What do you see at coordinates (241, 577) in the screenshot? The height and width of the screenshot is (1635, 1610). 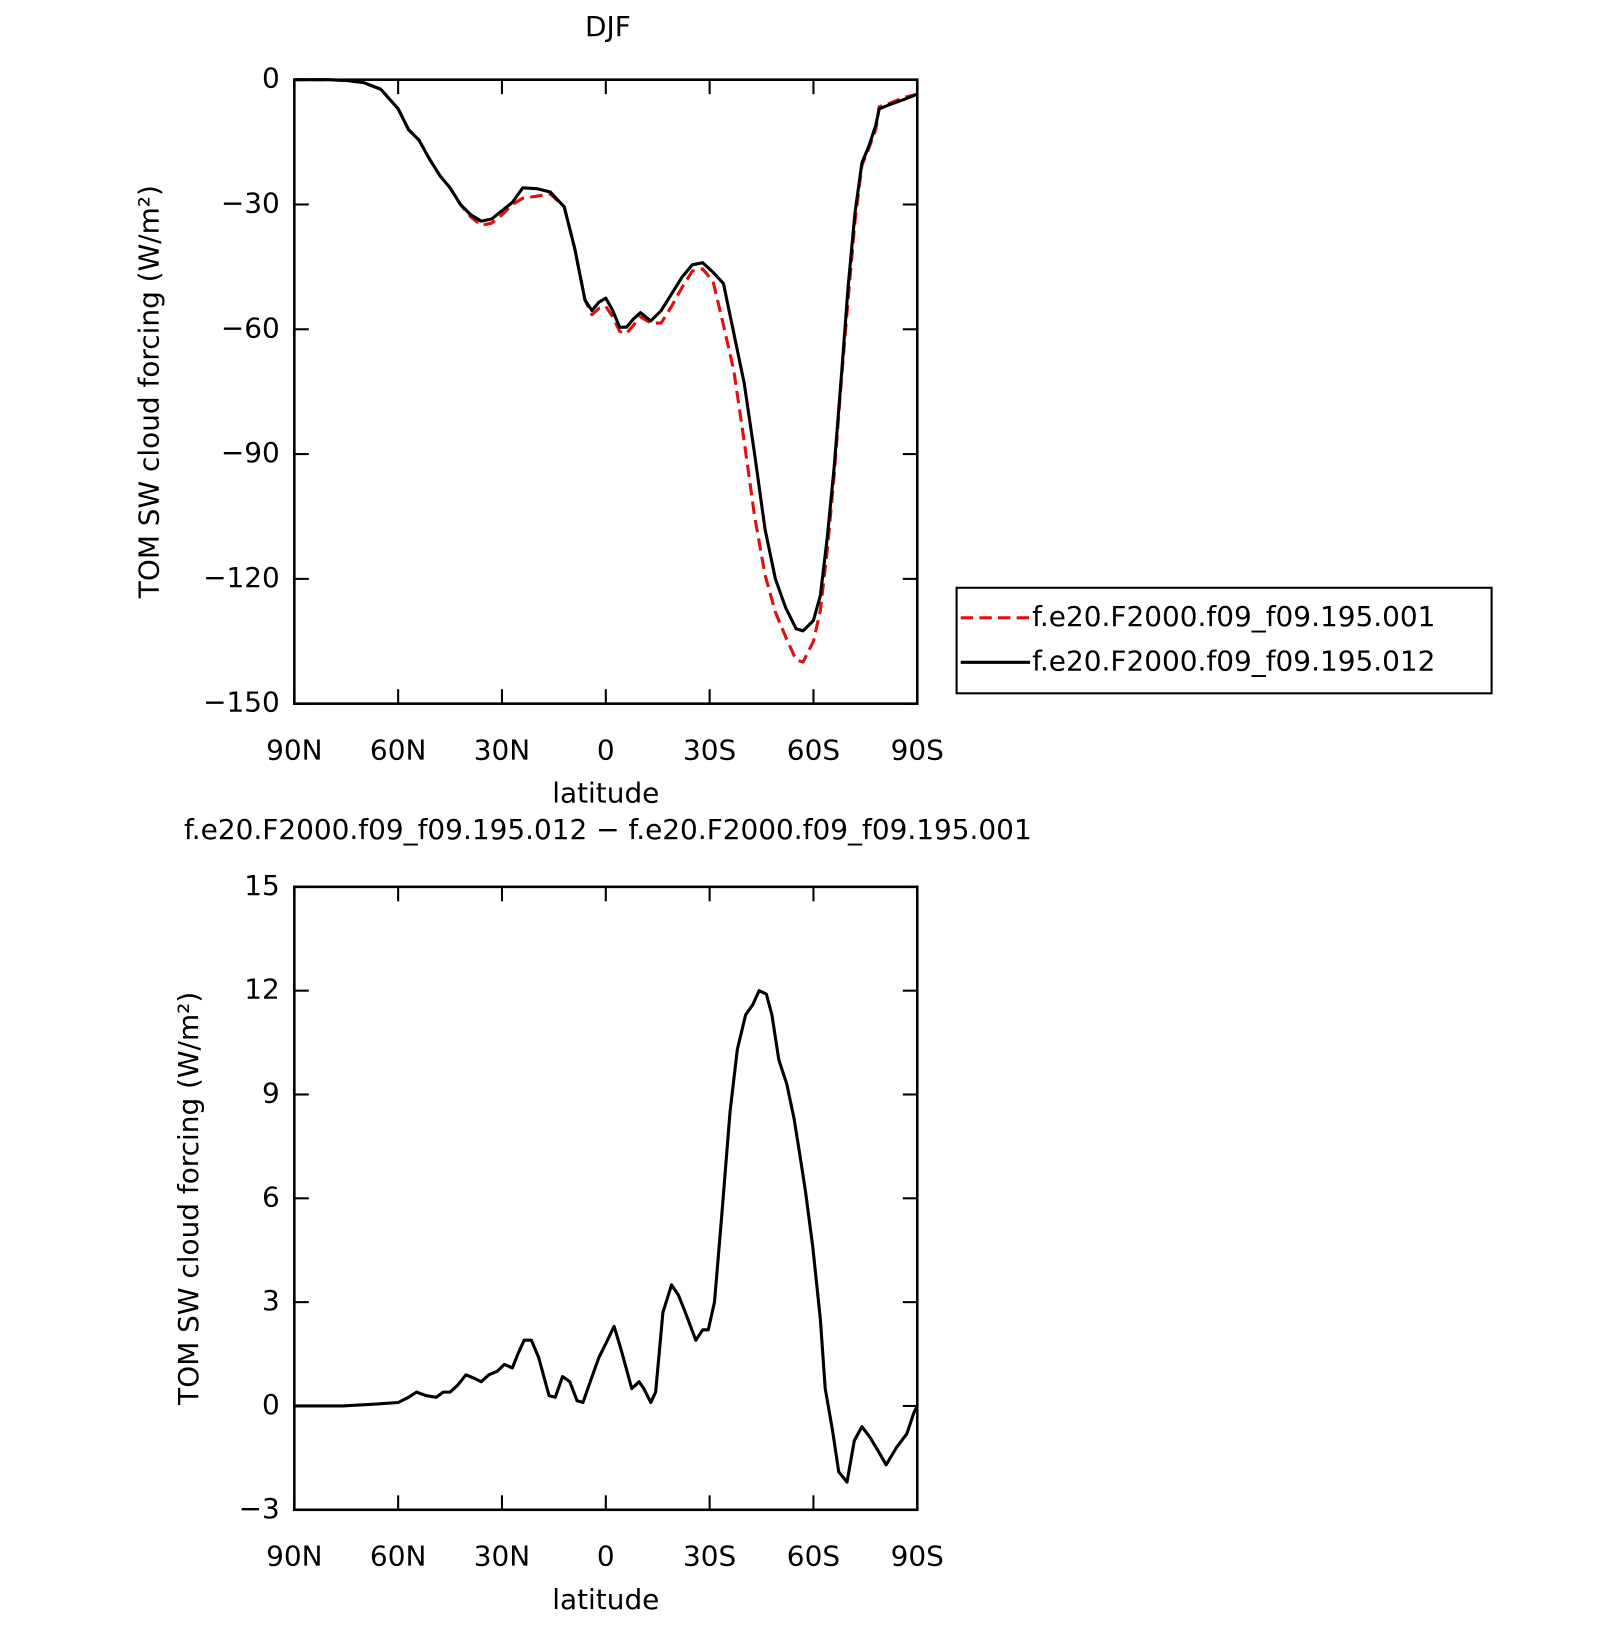 I see `y-tick-label: −120` at bounding box center [241, 577].